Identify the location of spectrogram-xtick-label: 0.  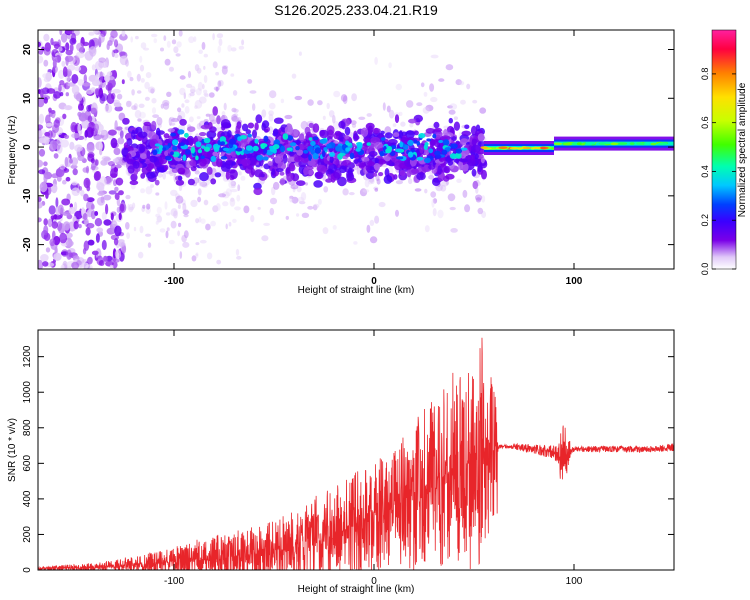
(374, 281).